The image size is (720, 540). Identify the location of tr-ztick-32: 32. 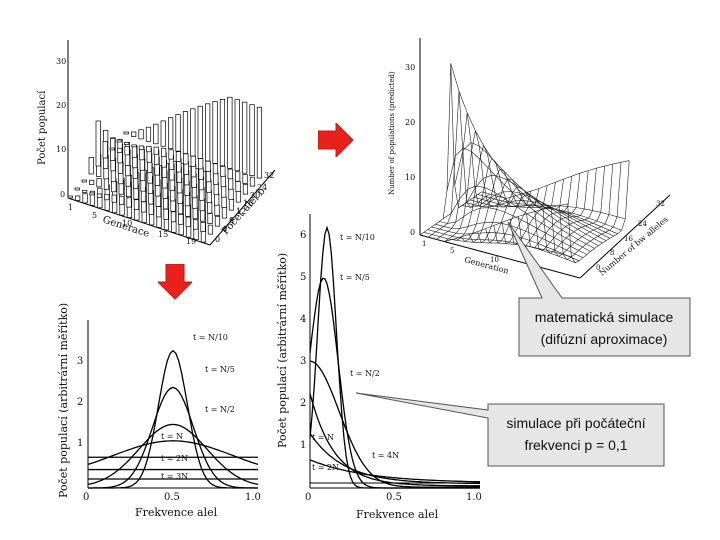
(660, 204).